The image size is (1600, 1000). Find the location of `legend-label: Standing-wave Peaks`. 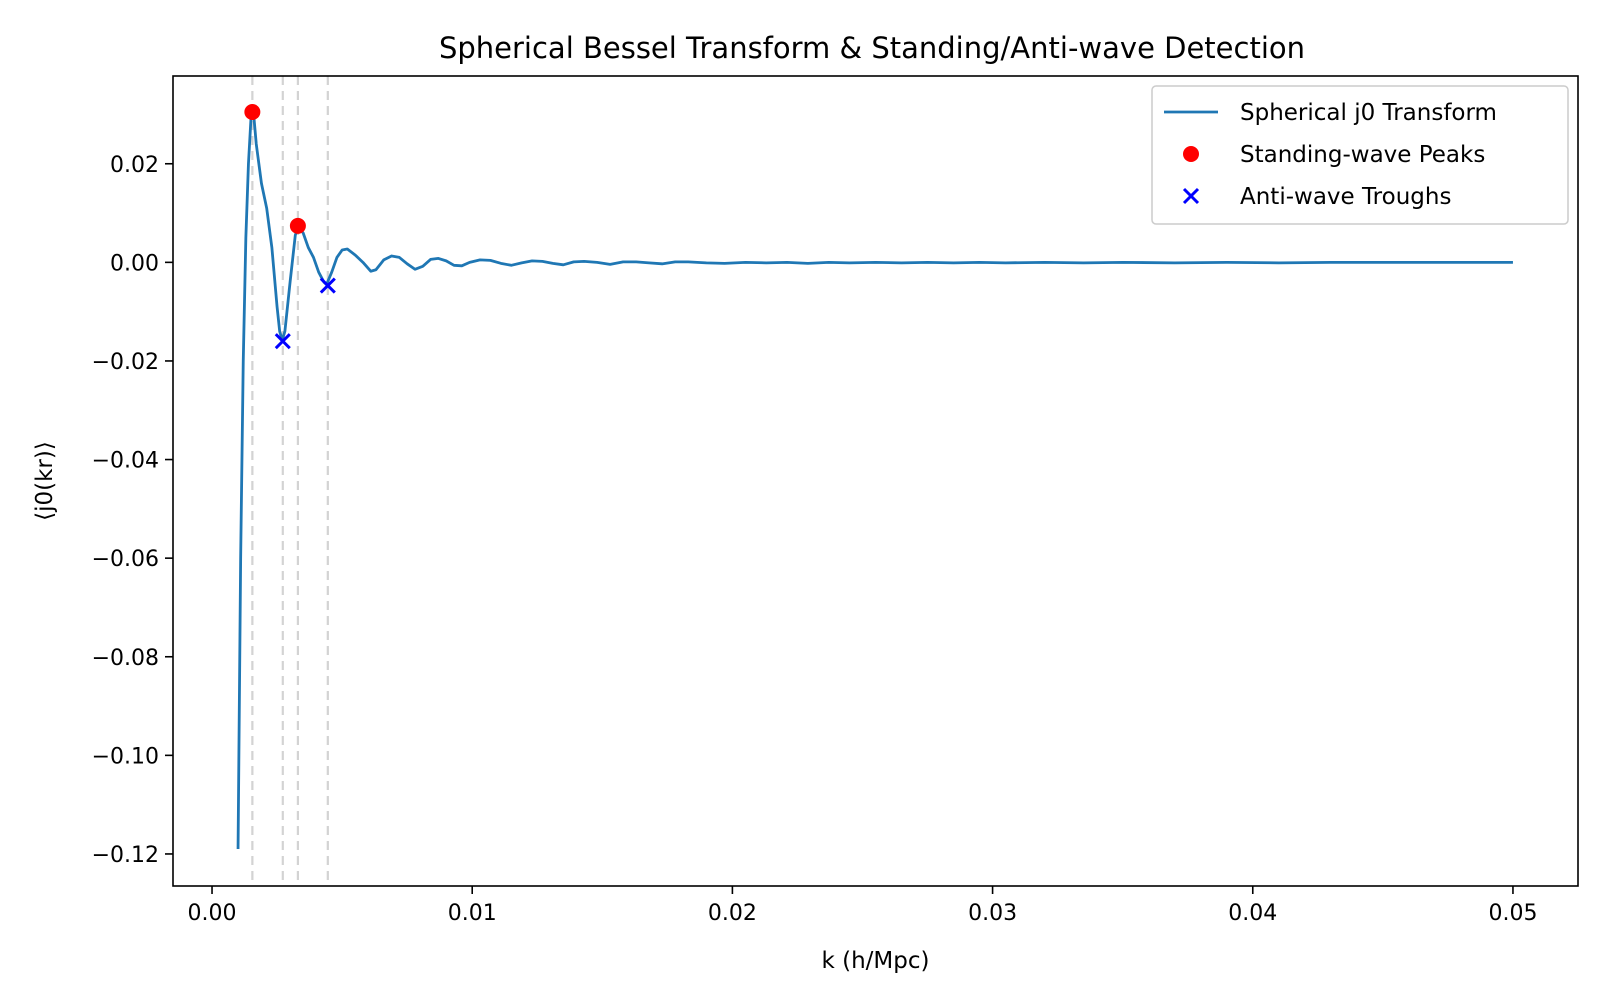

legend-label: Standing-wave Peaks is located at coordinates (1362, 155).